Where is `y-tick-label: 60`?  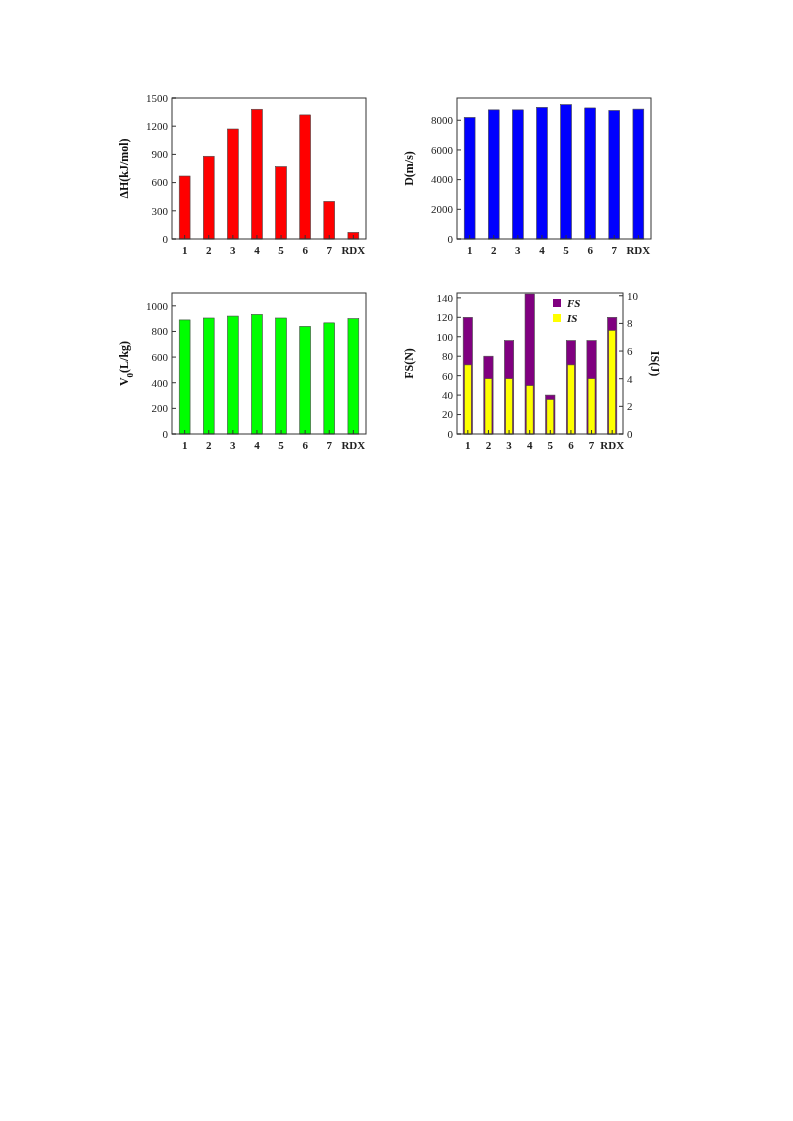 y-tick-label: 60 is located at coordinates (448, 375).